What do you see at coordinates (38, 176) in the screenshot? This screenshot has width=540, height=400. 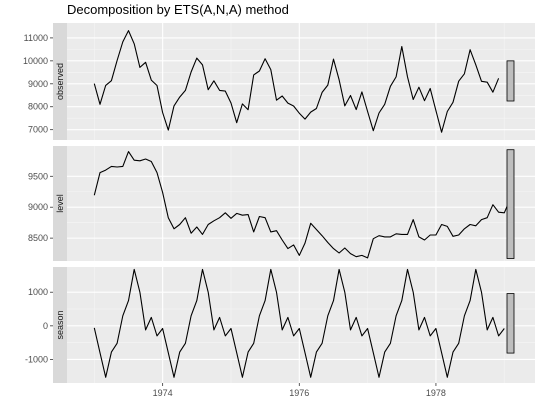 I see `y-tick-label: 9500` at bounding box center [38, 176].